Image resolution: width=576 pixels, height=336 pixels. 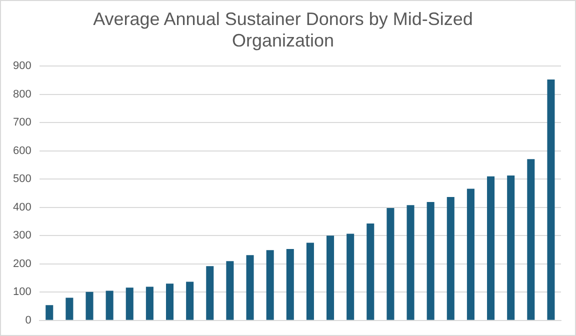 What do you see at coordinates (22, 122) in the screenshot?
I see `y-tick-label: 700` at bounding box center [22, 122].